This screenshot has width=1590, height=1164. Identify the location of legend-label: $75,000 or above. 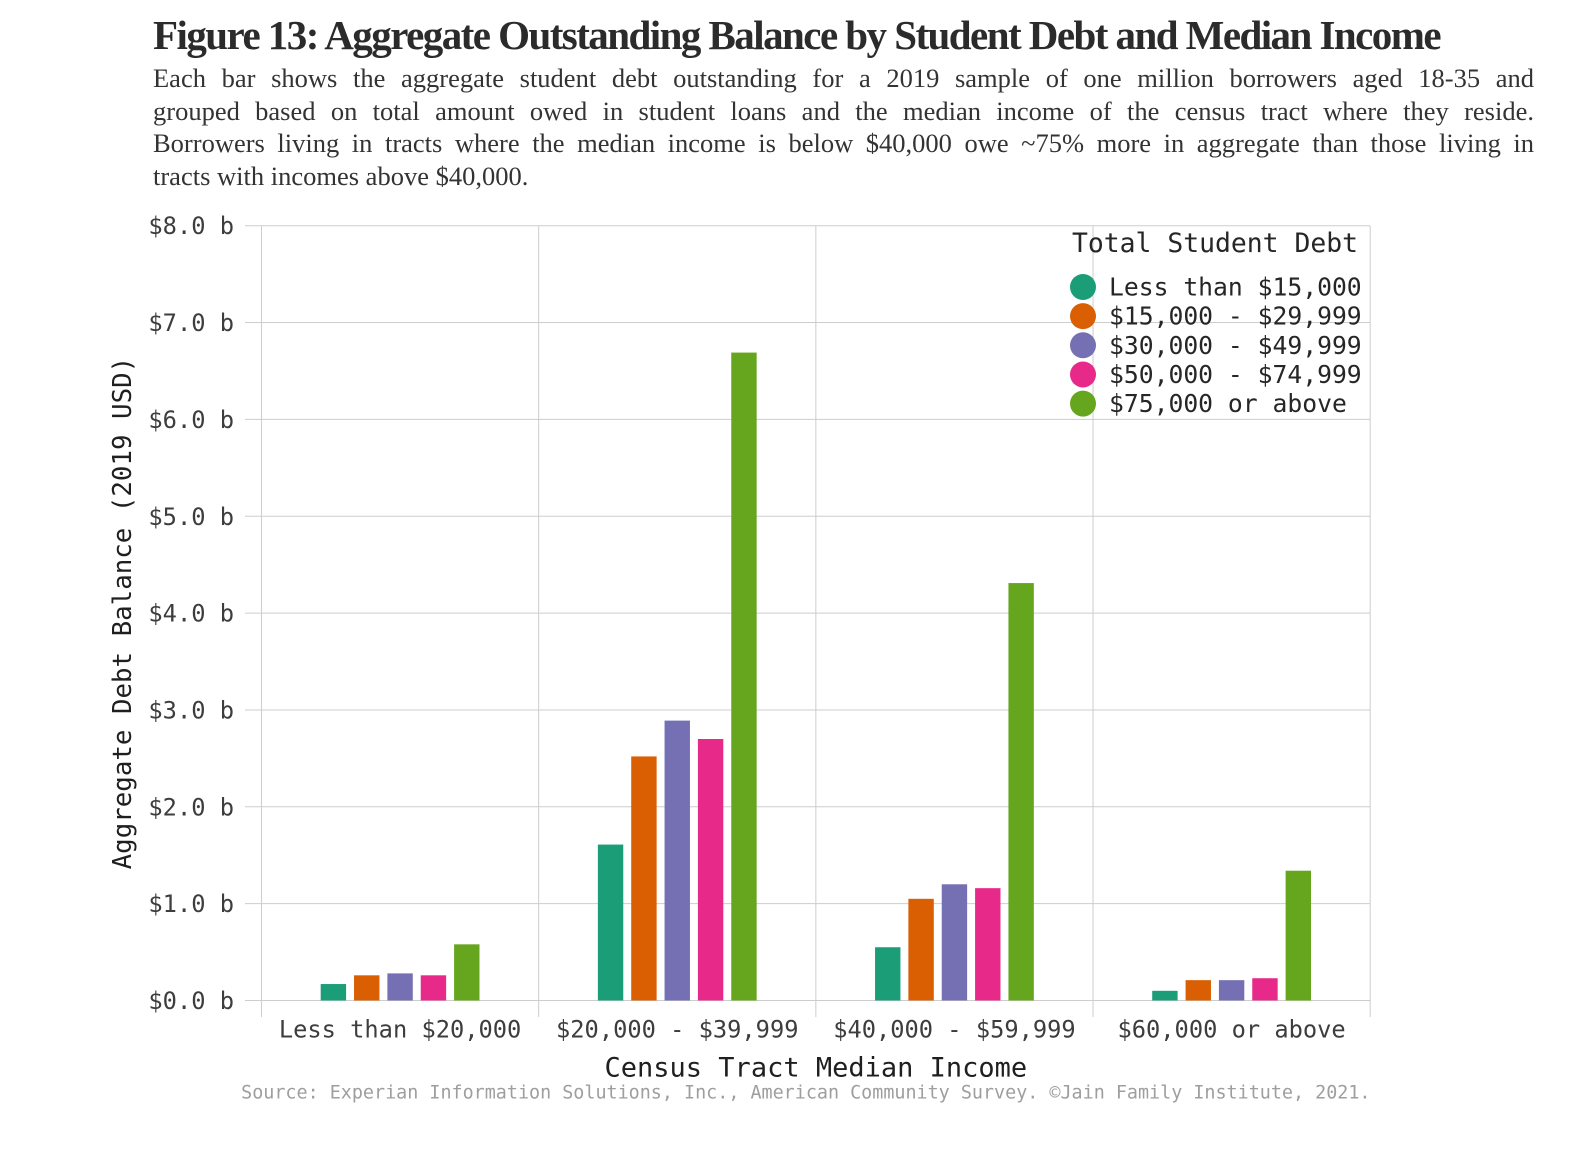
(1228, 403).